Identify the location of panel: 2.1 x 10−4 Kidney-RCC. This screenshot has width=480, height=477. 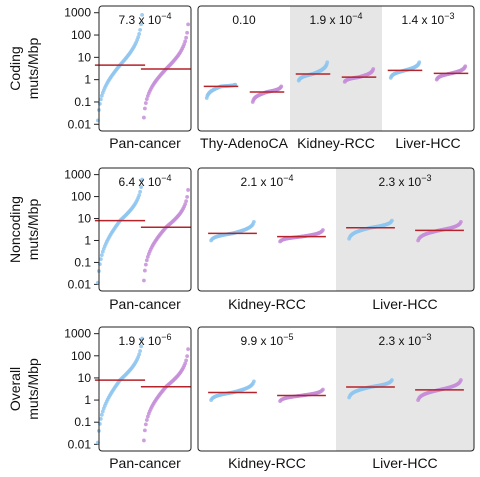
(267, 242).